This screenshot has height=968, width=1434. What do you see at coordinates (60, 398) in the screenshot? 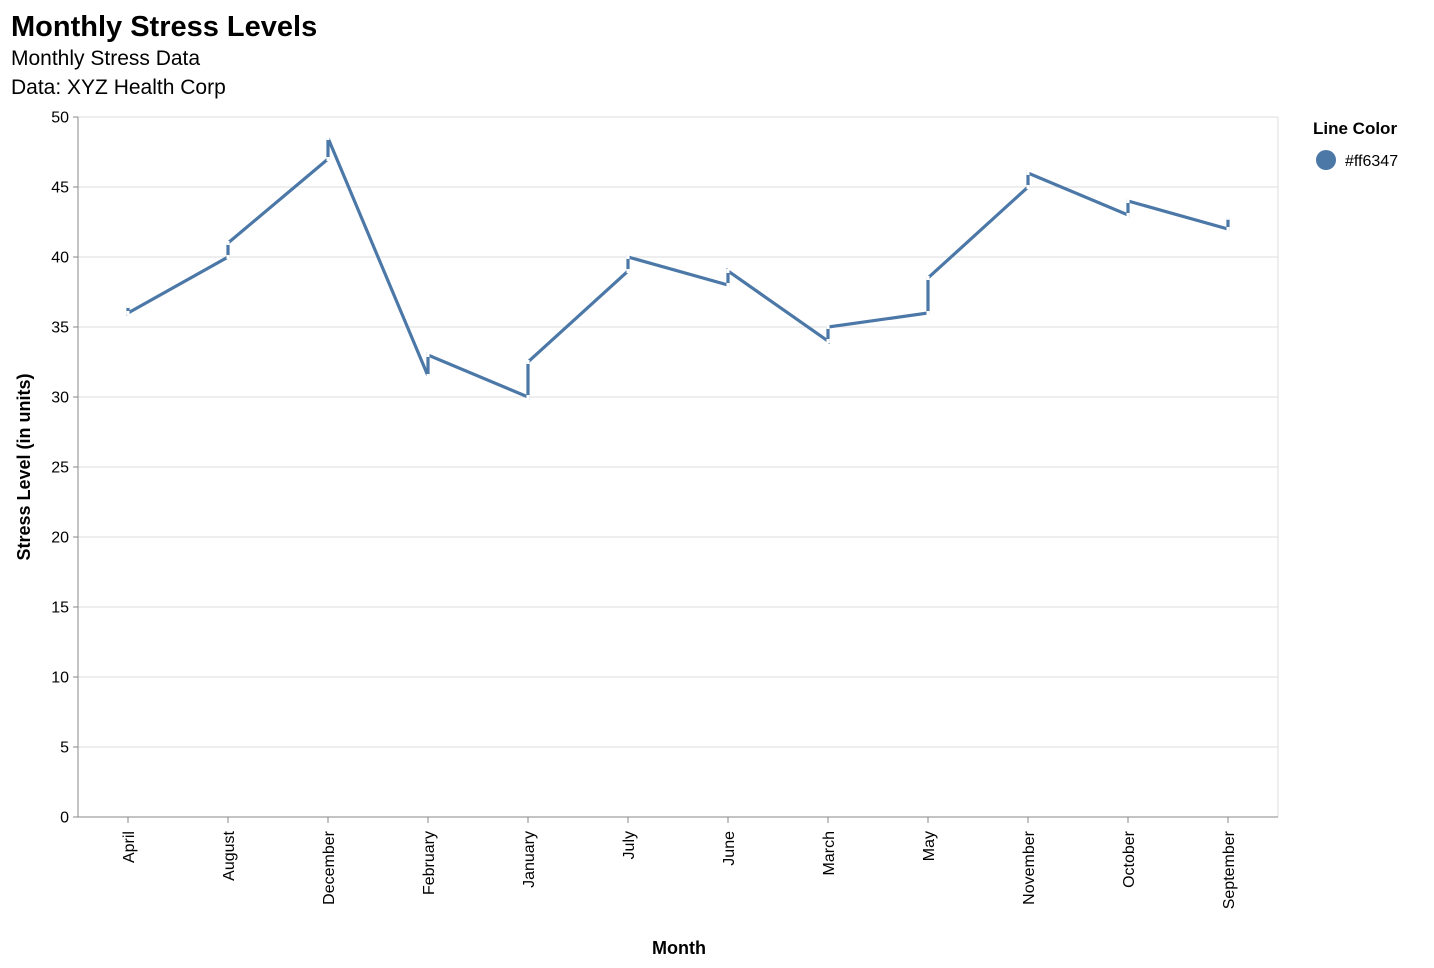
I see `y-tick-label: 30` at bounding box center [60, 398].